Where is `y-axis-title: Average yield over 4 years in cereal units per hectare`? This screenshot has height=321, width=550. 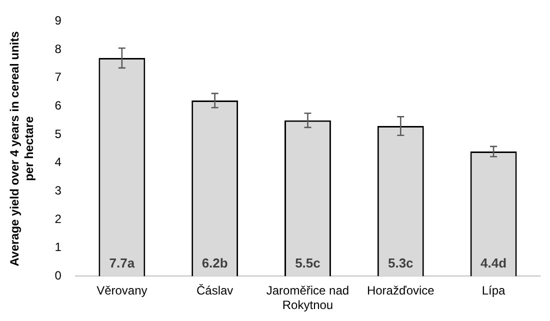 y-axis-title: Average yield over 4 years in cereal units per hectare is located at coordinates (22, 148).